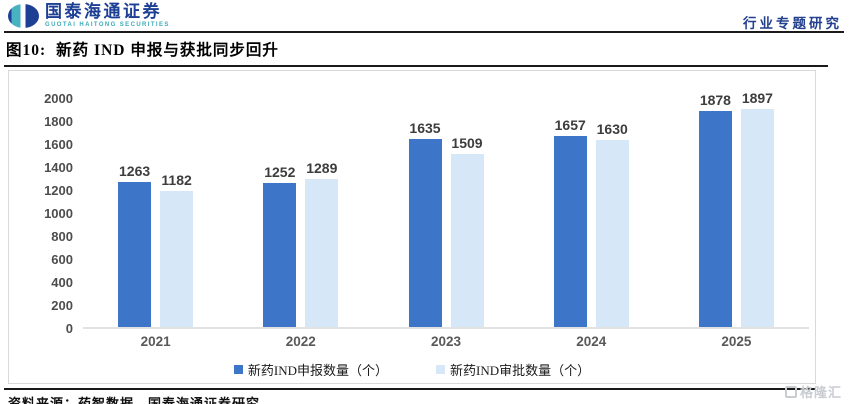  What do you see at coordinates (300, 213) in the screenshot?
I see `bar-group-2022: 1252 1289` at bounding box center [300, 213].